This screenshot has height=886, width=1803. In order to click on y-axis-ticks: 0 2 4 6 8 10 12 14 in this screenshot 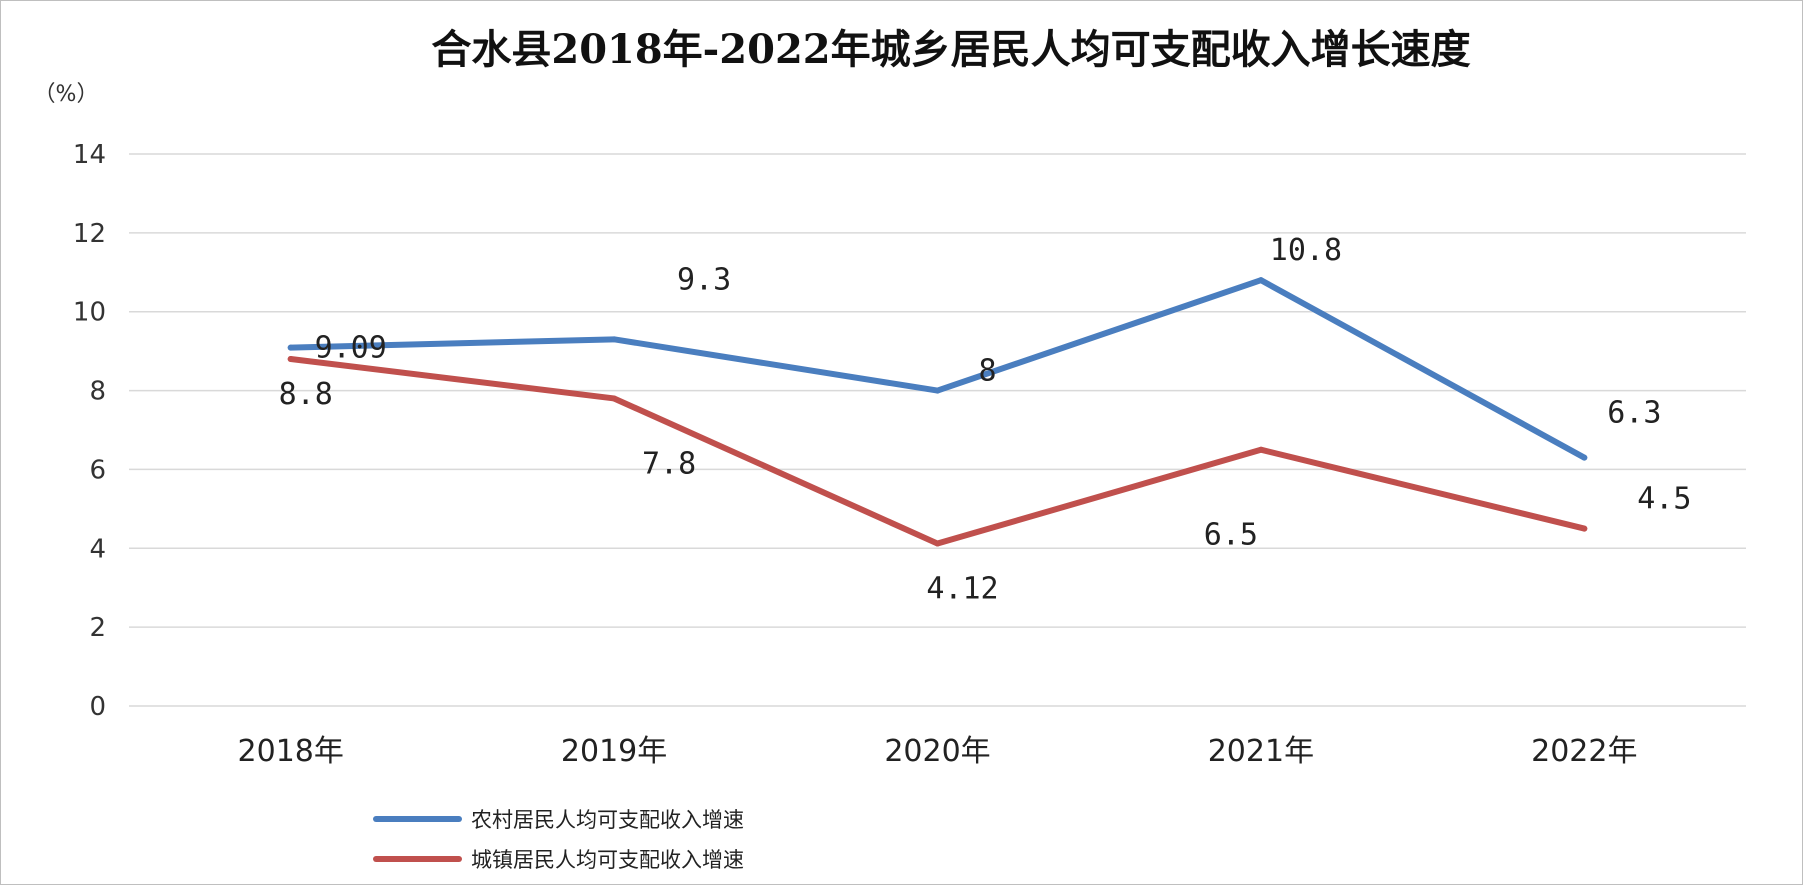, I will do `click(89, 431)`.